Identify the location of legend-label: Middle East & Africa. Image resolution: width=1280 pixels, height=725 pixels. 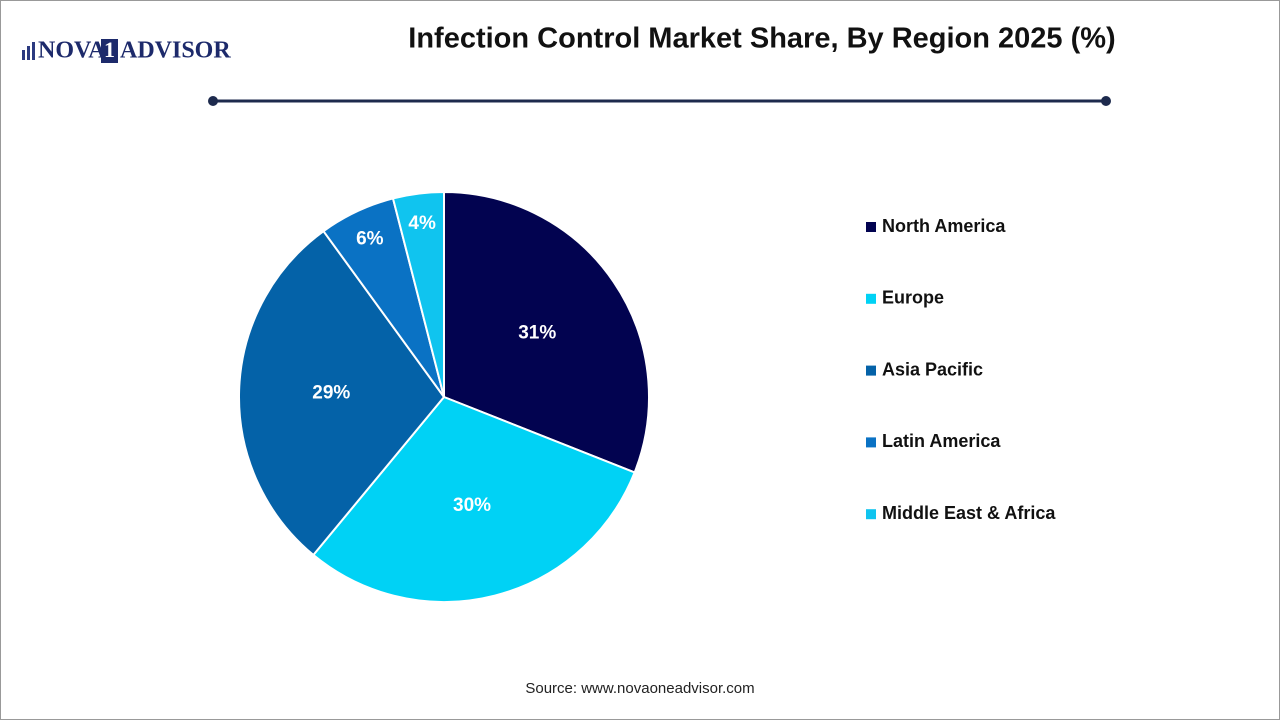
(969, 513).